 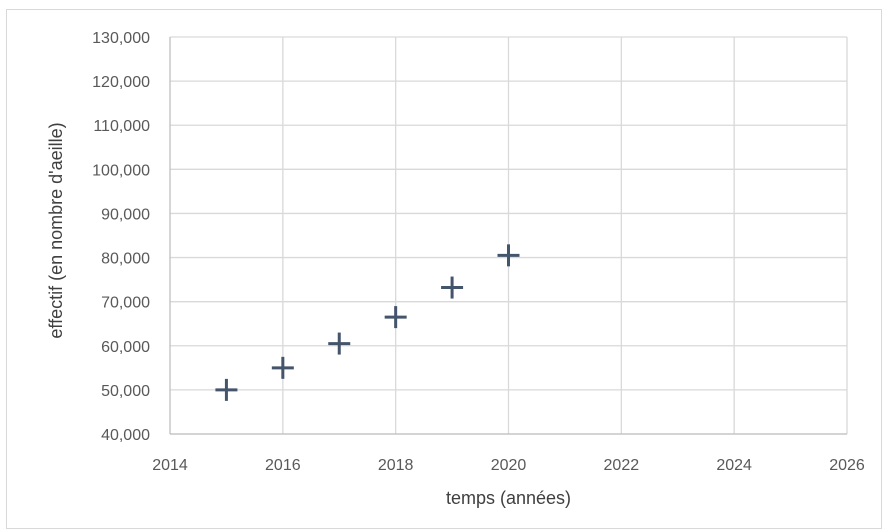 What do you see at coordinates (121, 170) in the screenshot?
I see `y-tick-label: 100,000` at bounding box center [121, 170].